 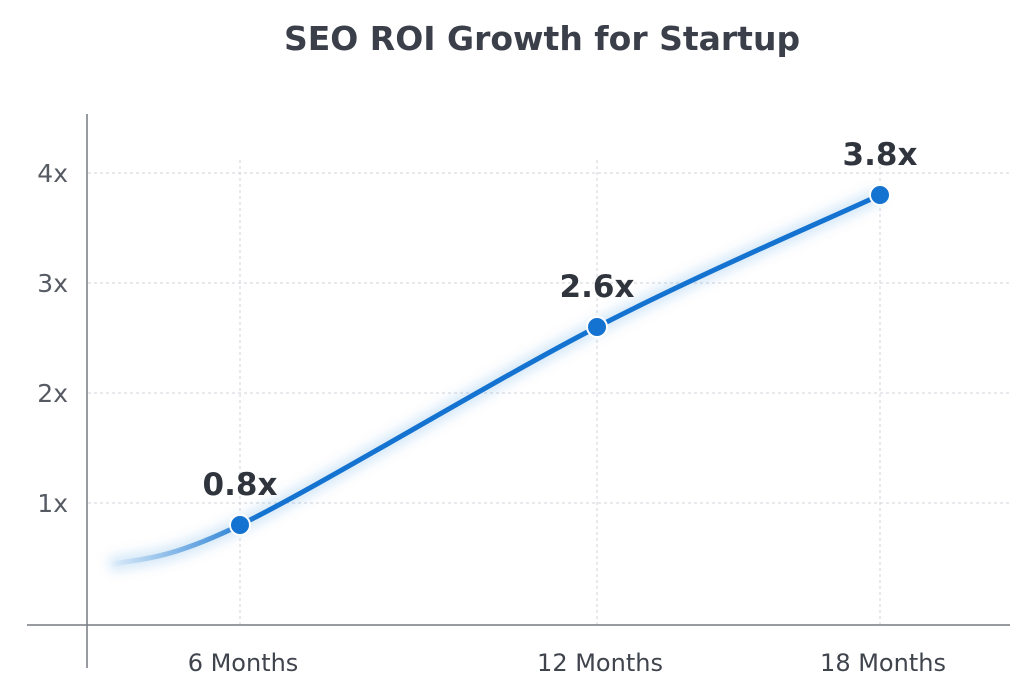 What do you see at coordinates (597, 287) in the screenshot?
I see `data-label: 2.6x` at bounding box center [597, 287].